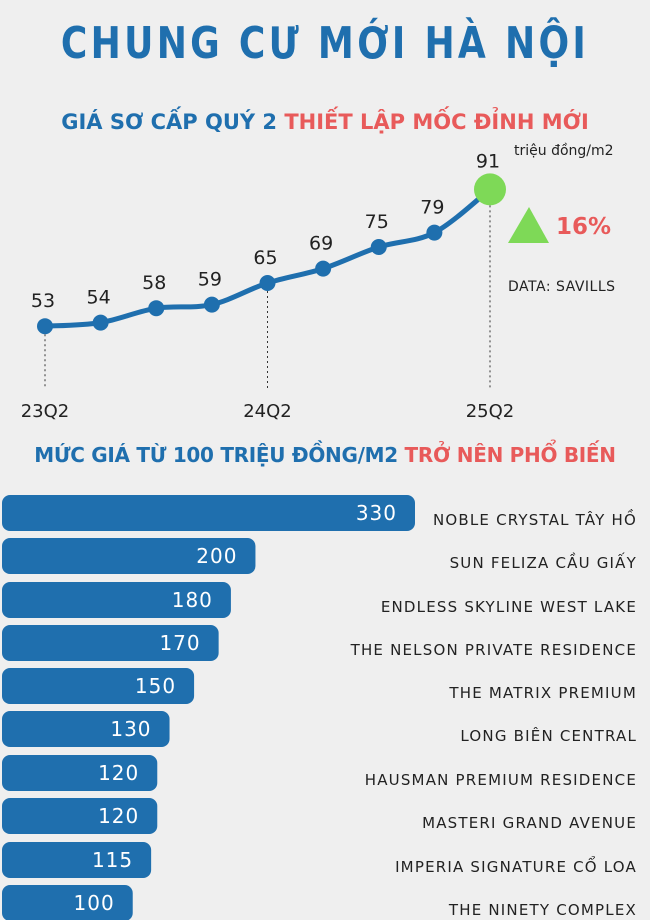 This screenshot has height=920, width=650. Describe the element at coordinates (488, 161) in the screenshot. I see `data-label: 91` at that location.